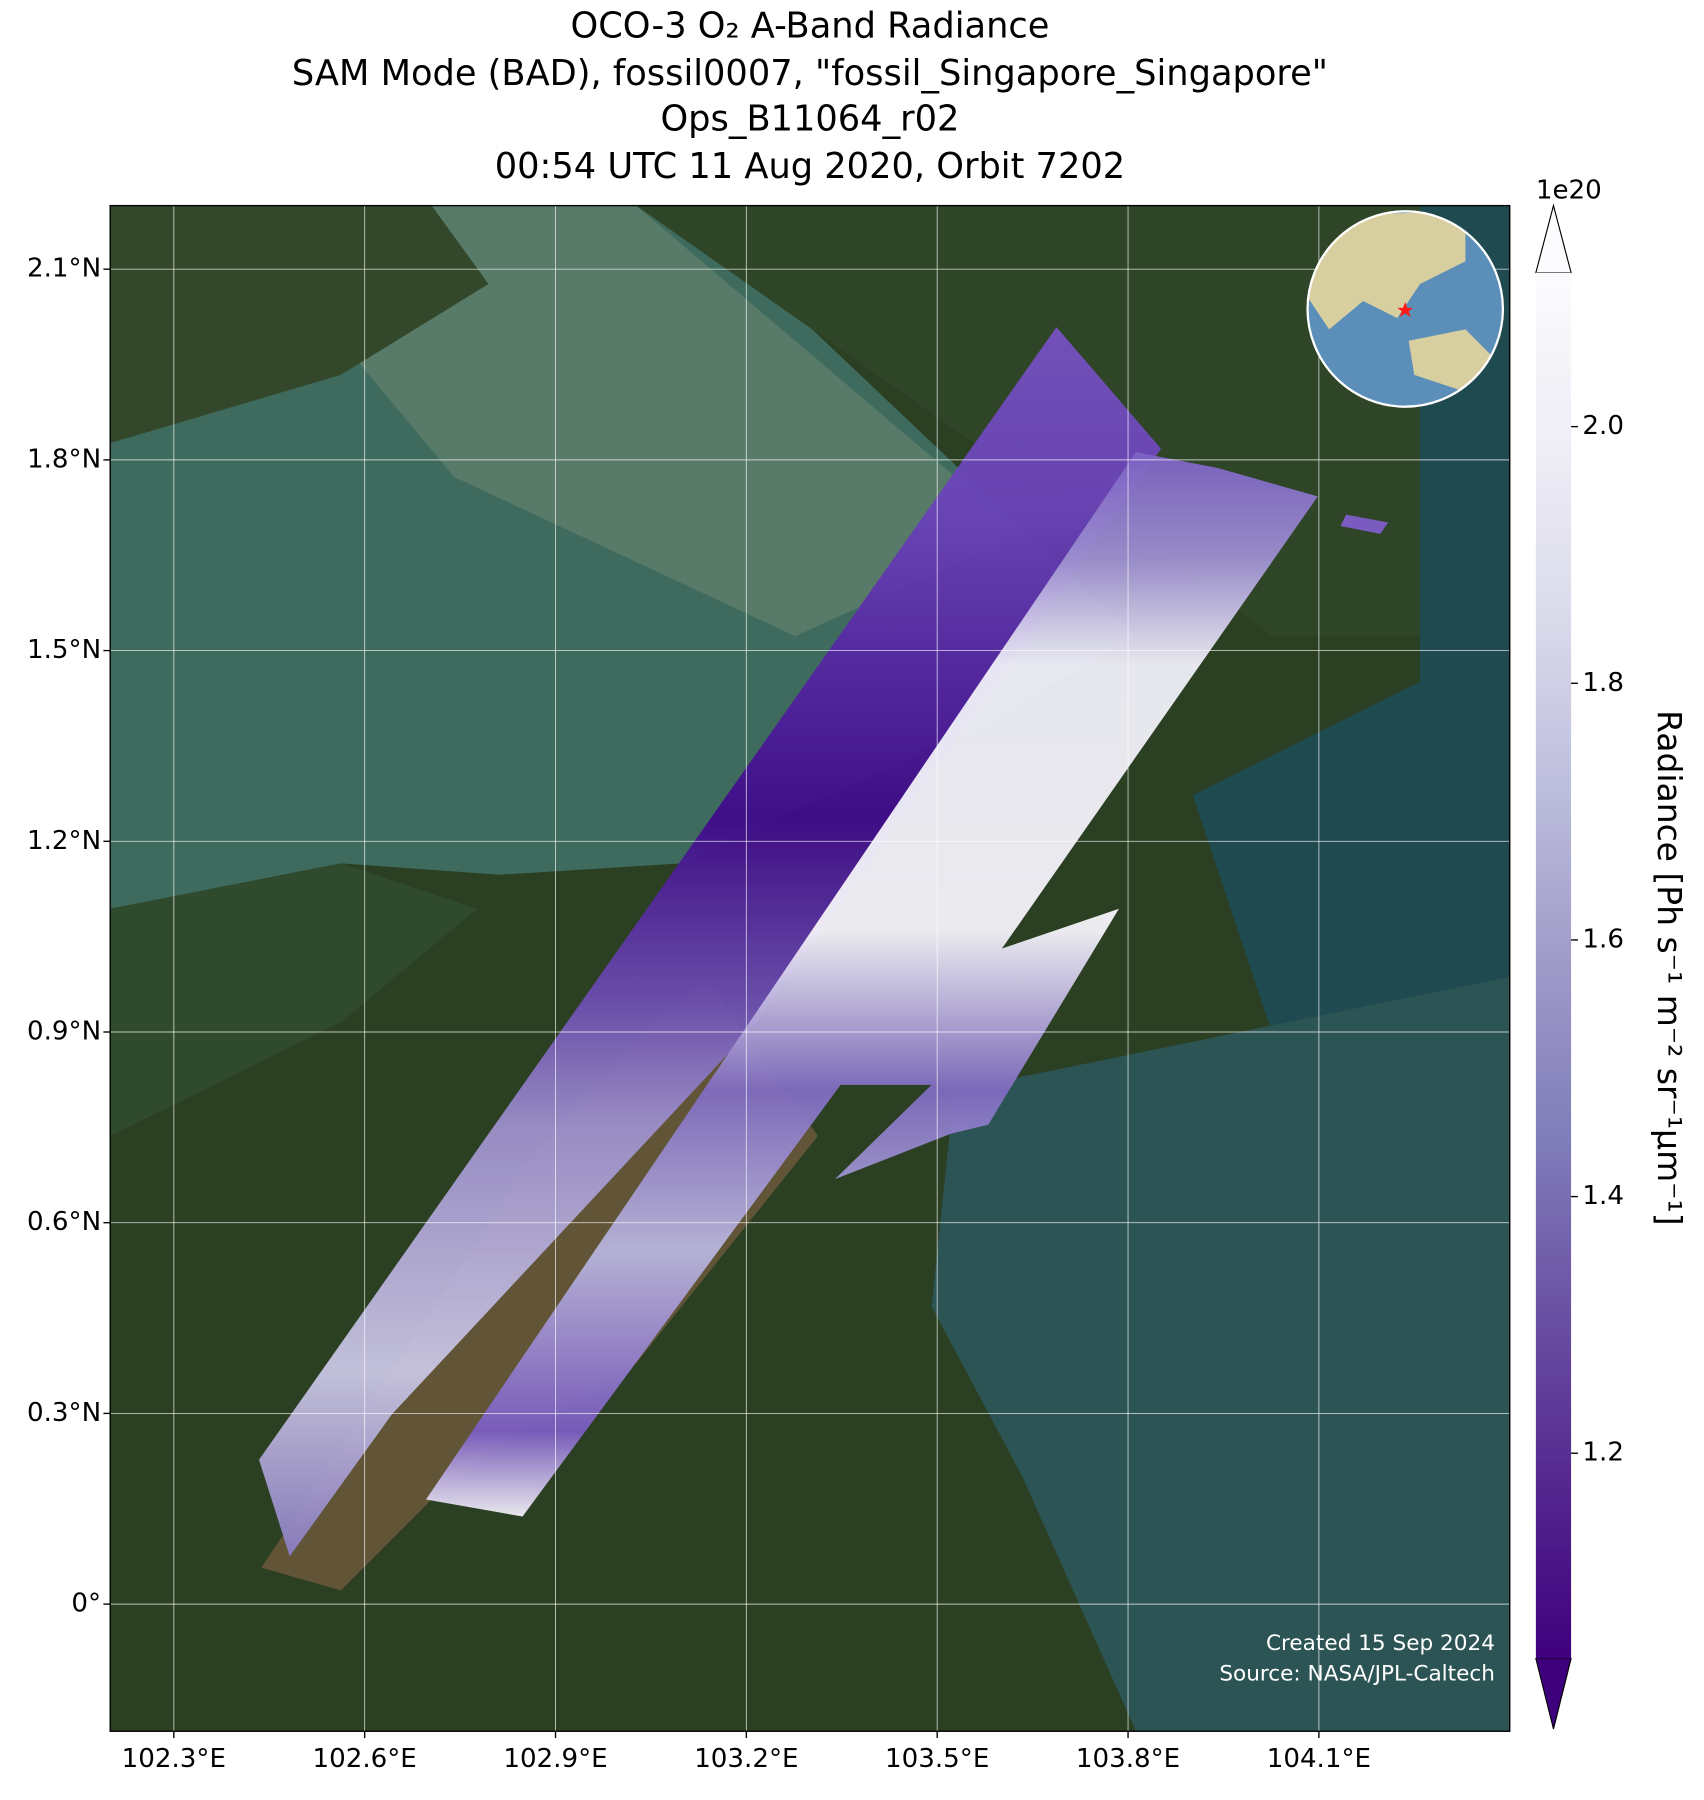 This screenshot has width=1704, height=1800. Describe the element at coordinates (1669, 968) in the screenshot. I see `colorbar-label: Radiance [Ph s⁻¹ m⁻² sr⁻¹μm⁻¹]` at that location.